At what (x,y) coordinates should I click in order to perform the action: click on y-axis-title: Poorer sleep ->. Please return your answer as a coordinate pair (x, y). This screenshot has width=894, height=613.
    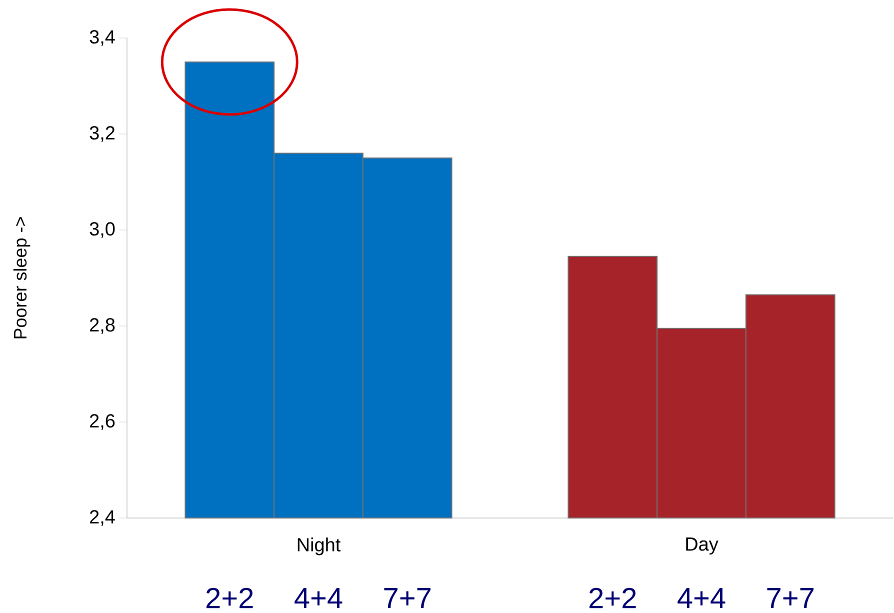
    Looking at the image, I should click on (21, 277).